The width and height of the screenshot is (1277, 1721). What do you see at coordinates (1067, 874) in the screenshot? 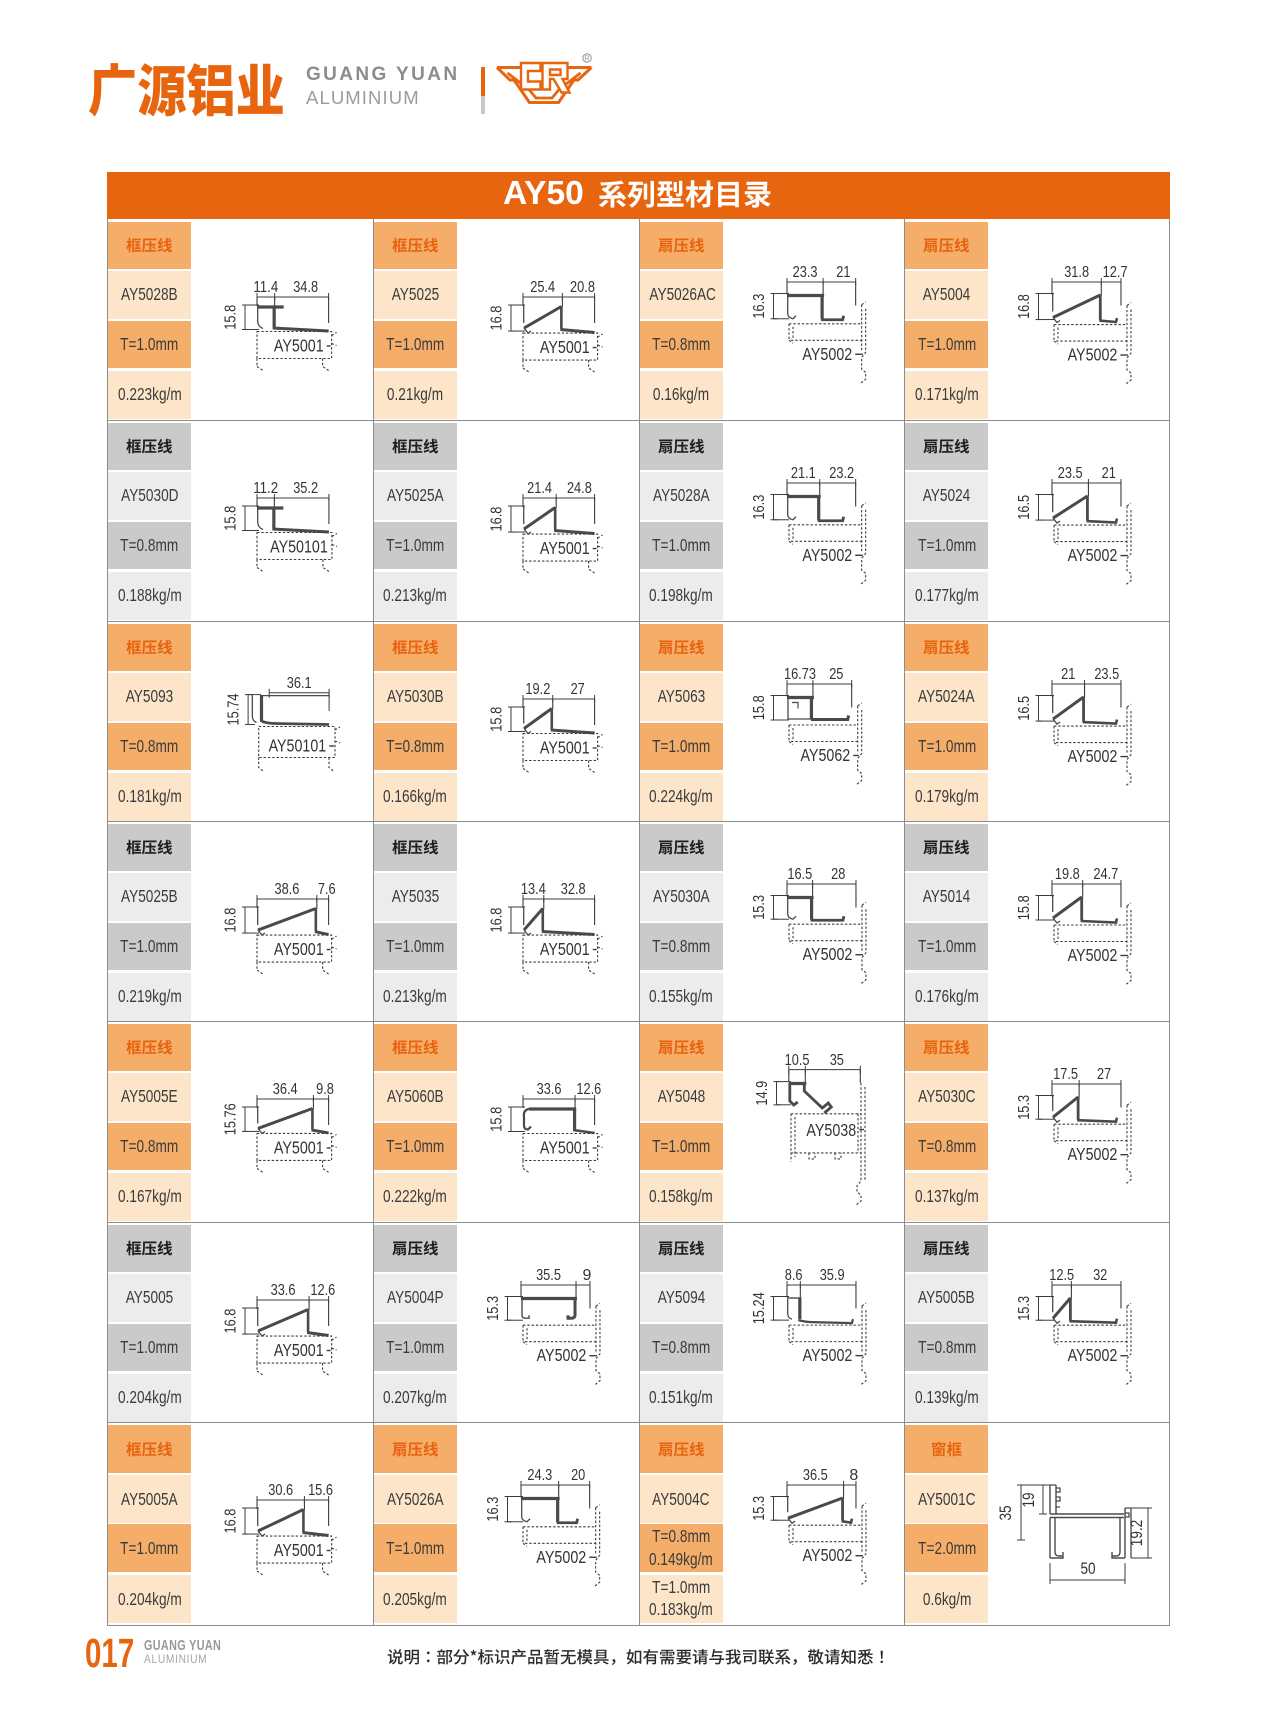
I see `svg-text: 19.8` at bounding box center [1067, 874].